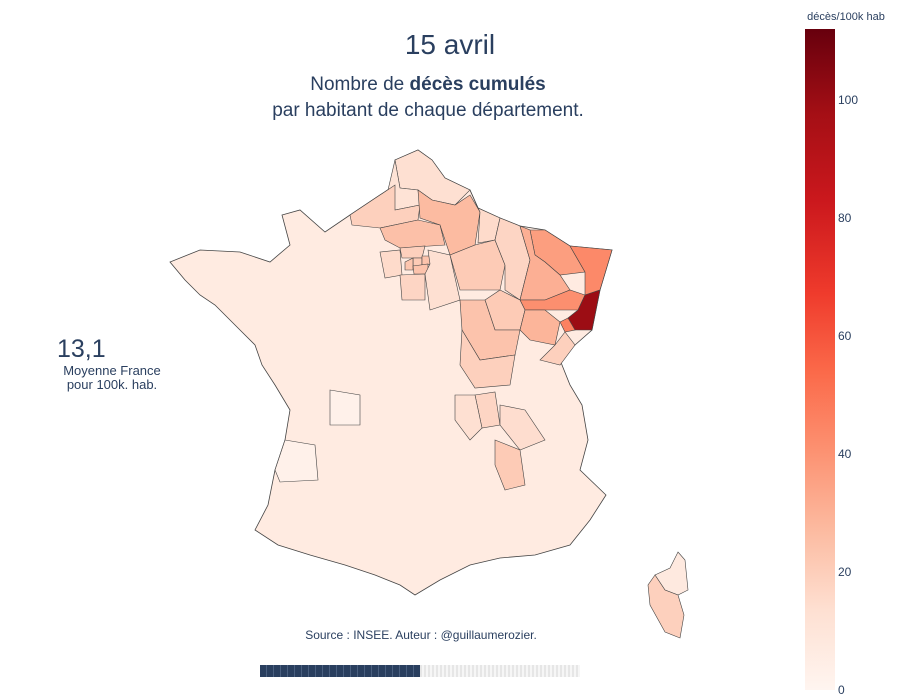  I want to click on colorbar-tick-label: 0, so click(841, 690).